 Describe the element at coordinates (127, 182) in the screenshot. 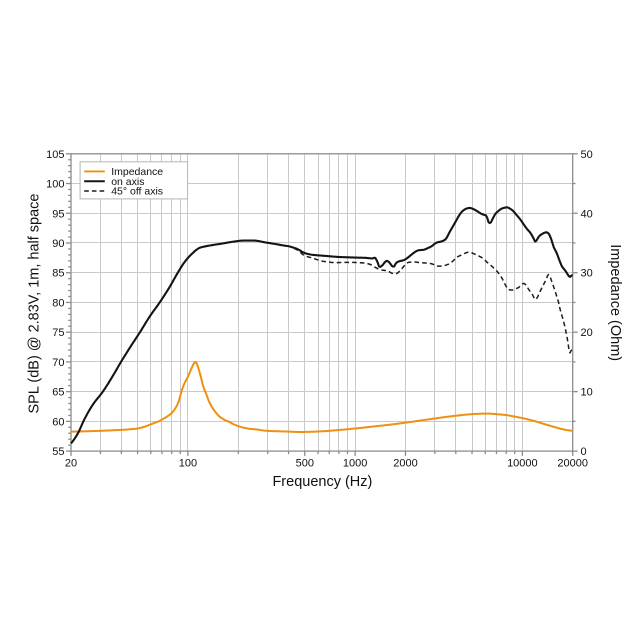

I see `svg-text: on axis` at that location.